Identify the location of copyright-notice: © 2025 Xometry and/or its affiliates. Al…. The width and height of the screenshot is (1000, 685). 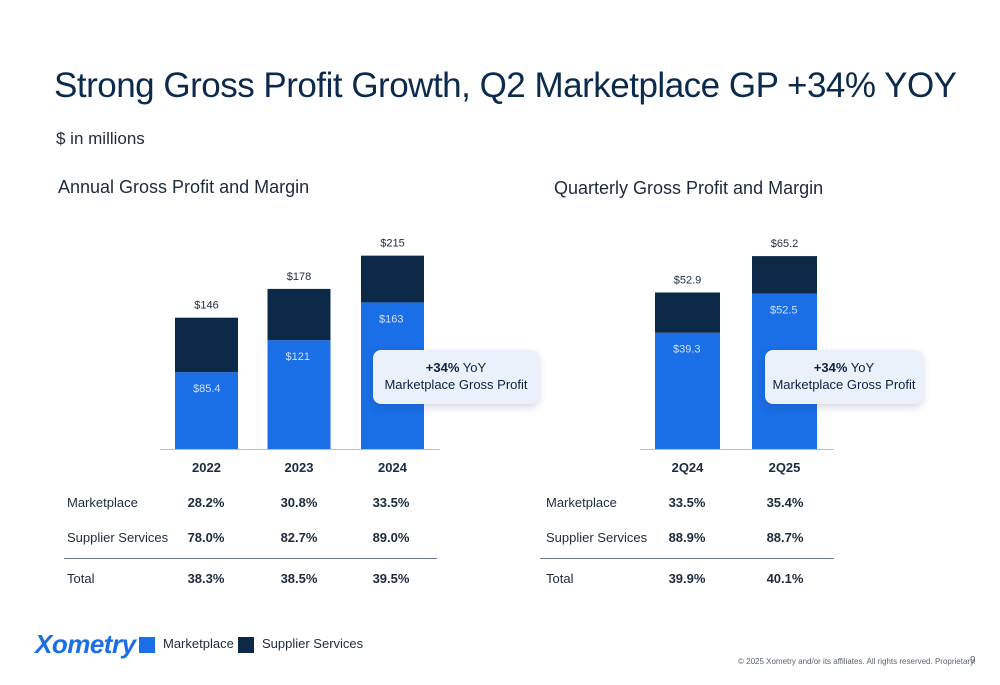
(857, 661).